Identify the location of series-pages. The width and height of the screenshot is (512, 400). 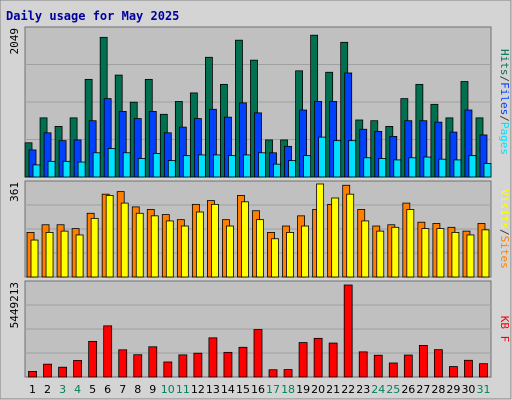
(262, 157).